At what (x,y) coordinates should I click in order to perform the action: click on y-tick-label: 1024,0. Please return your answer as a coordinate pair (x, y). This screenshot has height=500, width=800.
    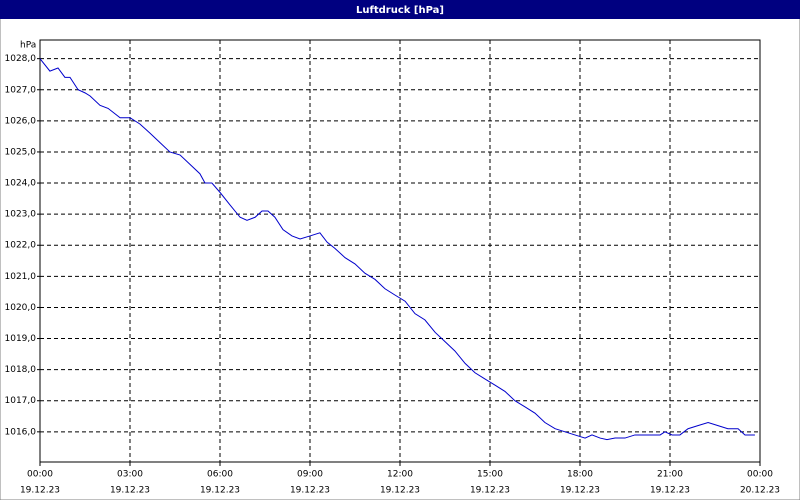
    Looking at the image, I should click on (21, 184).